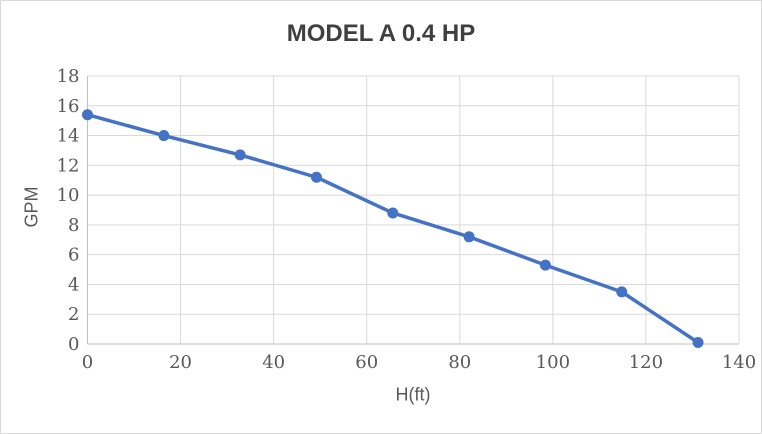 The height and width of the screenshot is (434, 762). I want to click on y-tick-label: 4, so click(73, 284).